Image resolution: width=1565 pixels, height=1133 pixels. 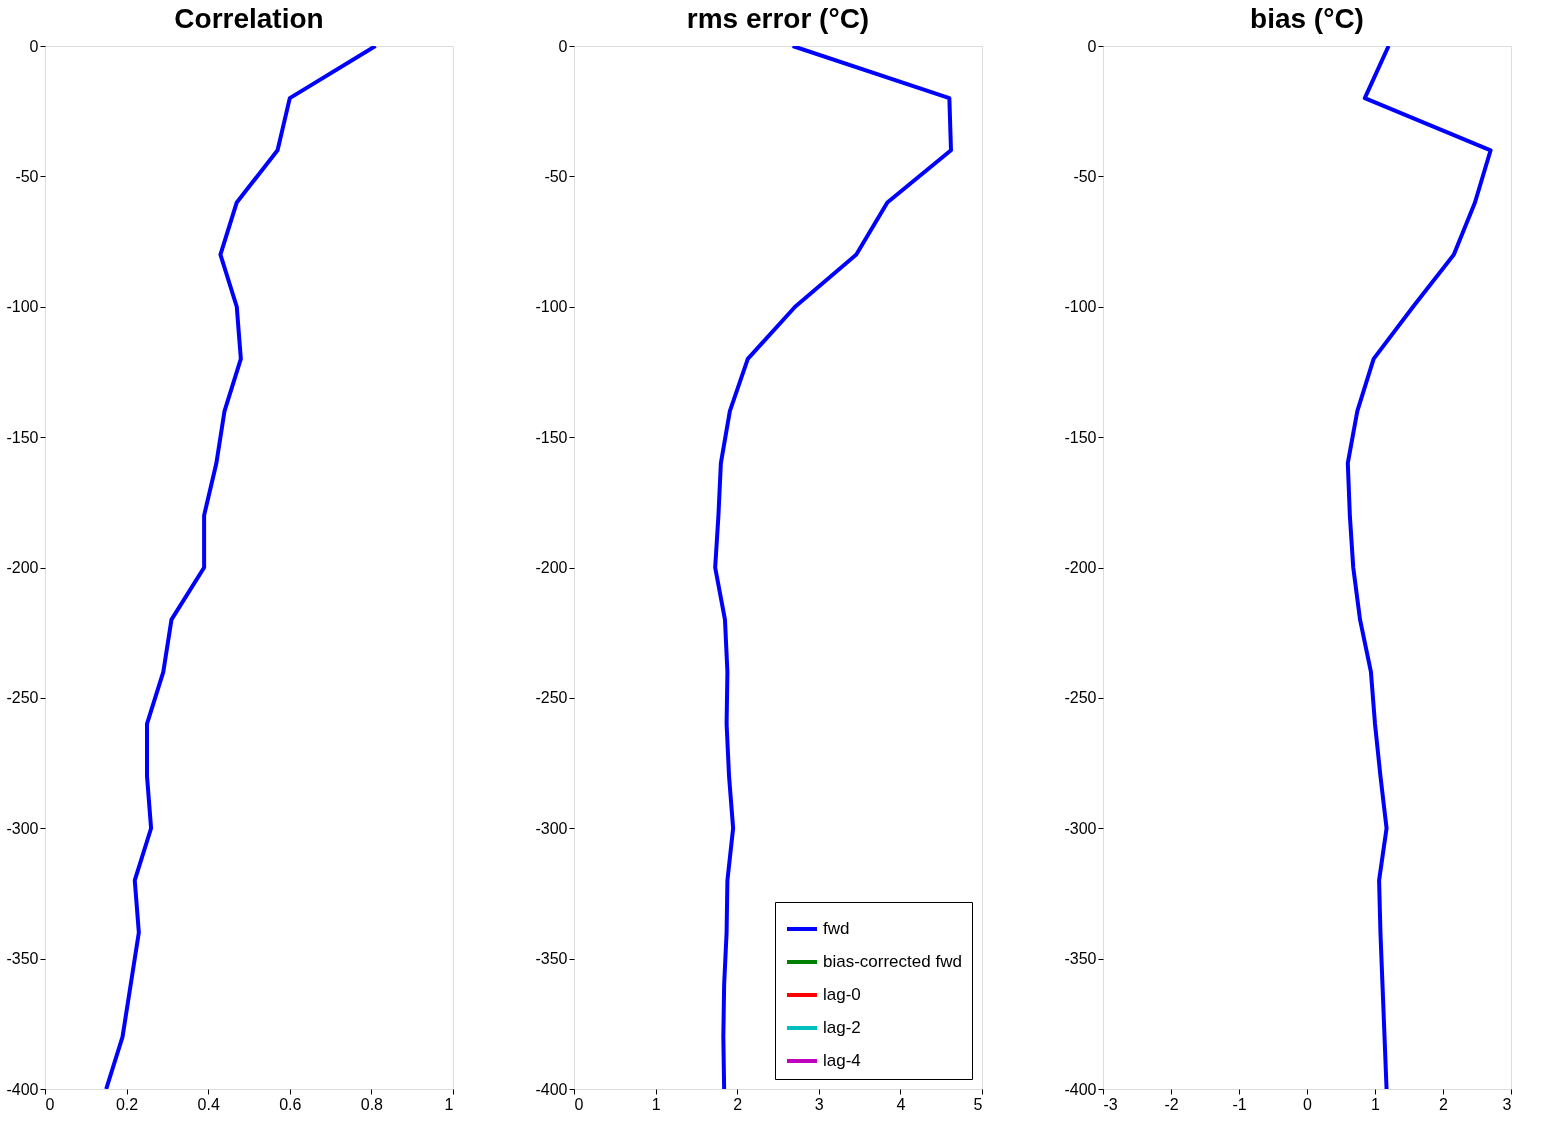 I want to click on chart-title: Correlation, so click(x=249, y=18).